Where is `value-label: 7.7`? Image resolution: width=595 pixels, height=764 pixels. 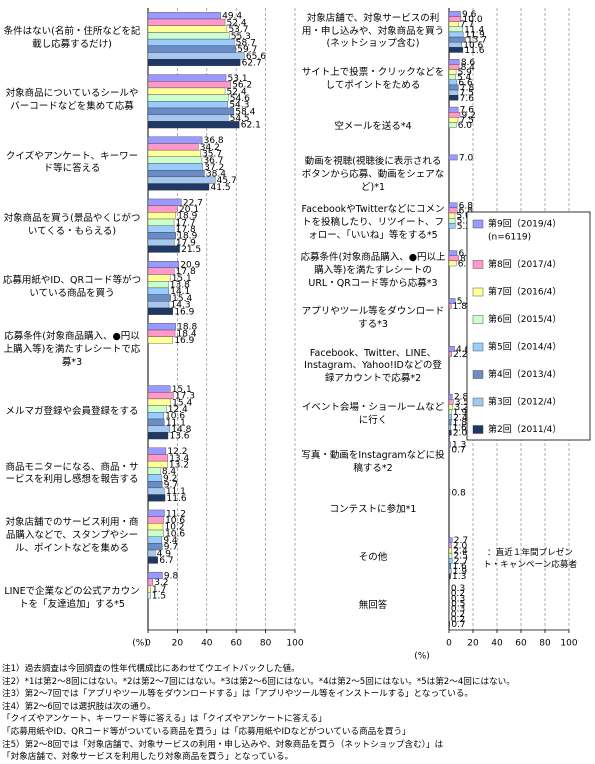
value-label: 7.7 is located at coordinates (467, 25).